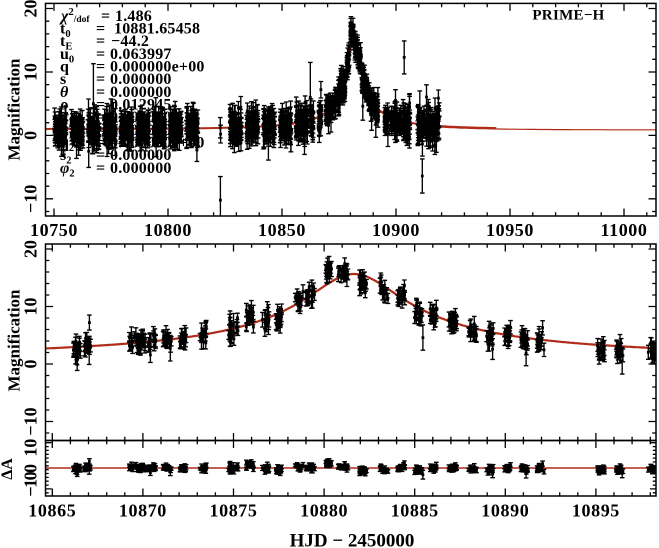 This screenshot has width=659, height=548. Describe the element at coordinates (396, 230) in the screenshot. I see `svg-text: 10900` at that location.